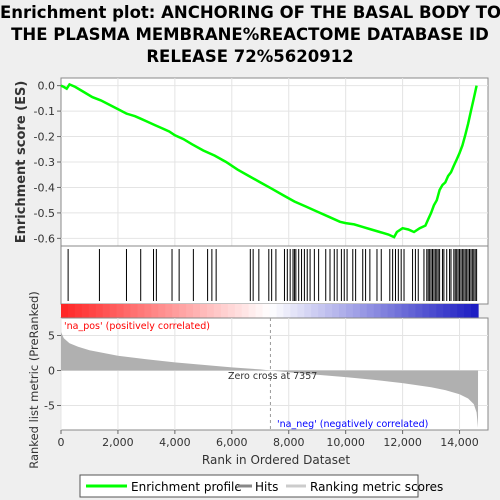 The height and width of the screenshot is (500, 500). Describe the element at coordinates (266, 487) in the screenshot. I see `legend-hits-label: Hits` at that location.